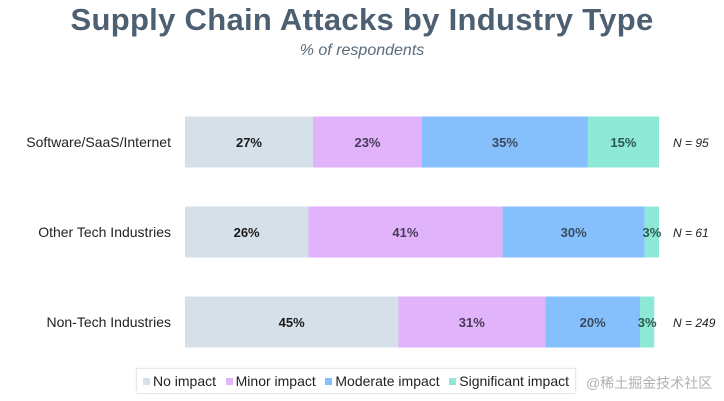 The width and height of the screenshot is (724, 401). What do you see at coordinates (691, 143) in the screenshot?
I see `sample-size-label: N = 95` at bounding box center [691, 143].